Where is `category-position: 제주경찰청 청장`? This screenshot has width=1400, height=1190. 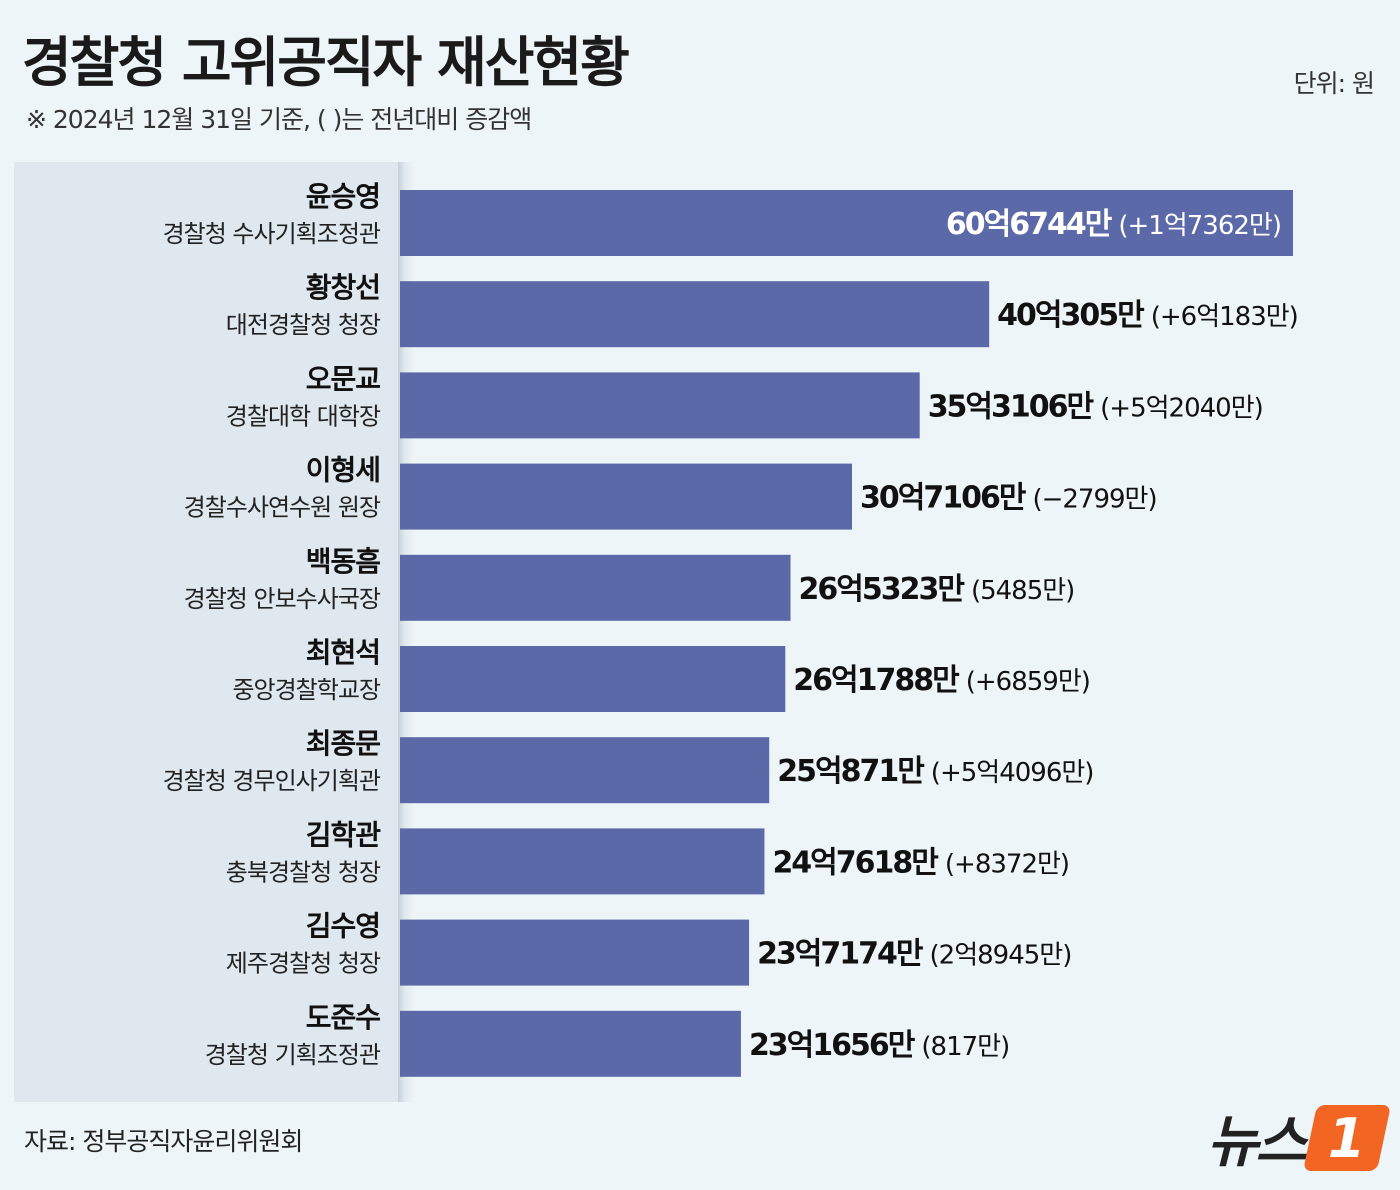 category-position: 제주경찰청 청장 is located at coordinates (303, 964).